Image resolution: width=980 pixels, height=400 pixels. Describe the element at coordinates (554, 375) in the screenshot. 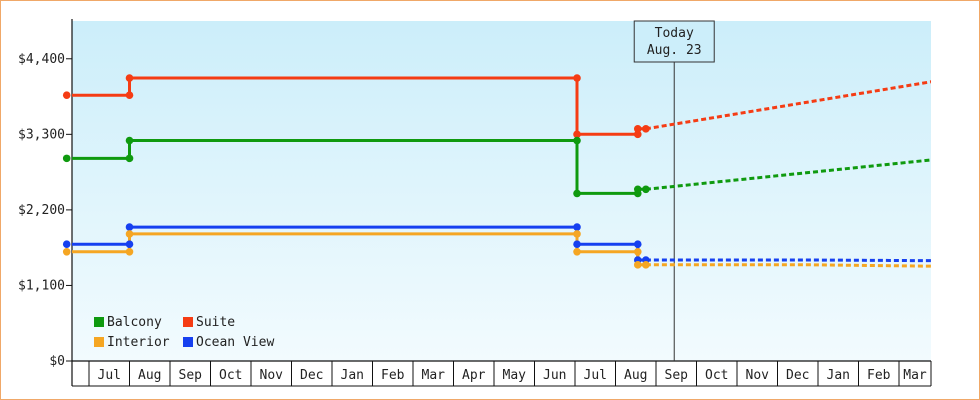

I see `x-tick-label: Jun` at that location.